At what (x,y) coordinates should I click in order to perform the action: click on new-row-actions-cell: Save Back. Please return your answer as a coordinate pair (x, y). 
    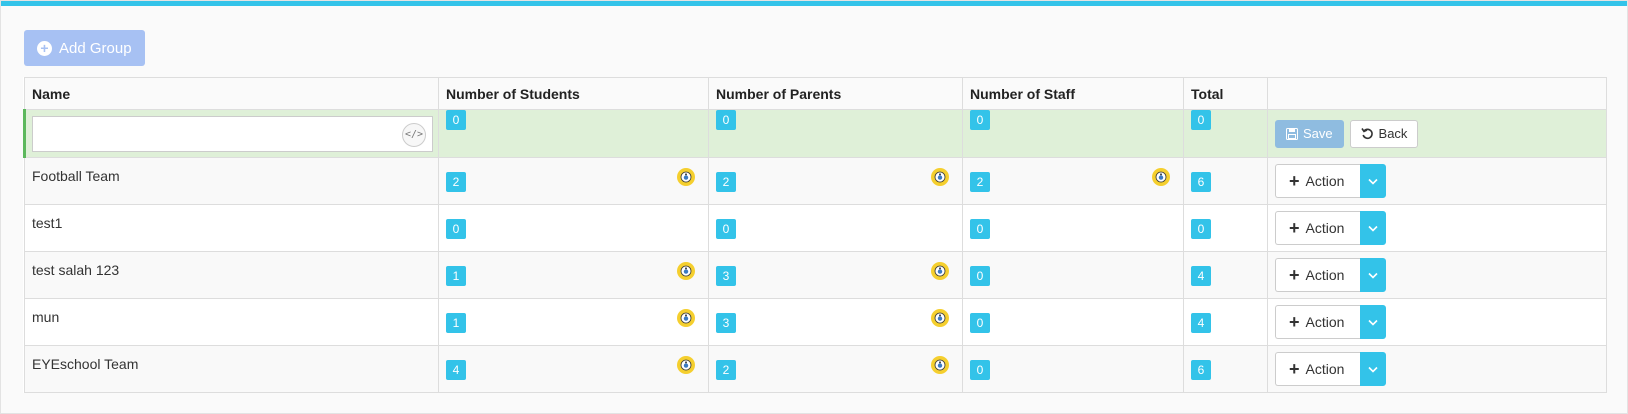
    Looking at the image, I should click on (1437, 133).